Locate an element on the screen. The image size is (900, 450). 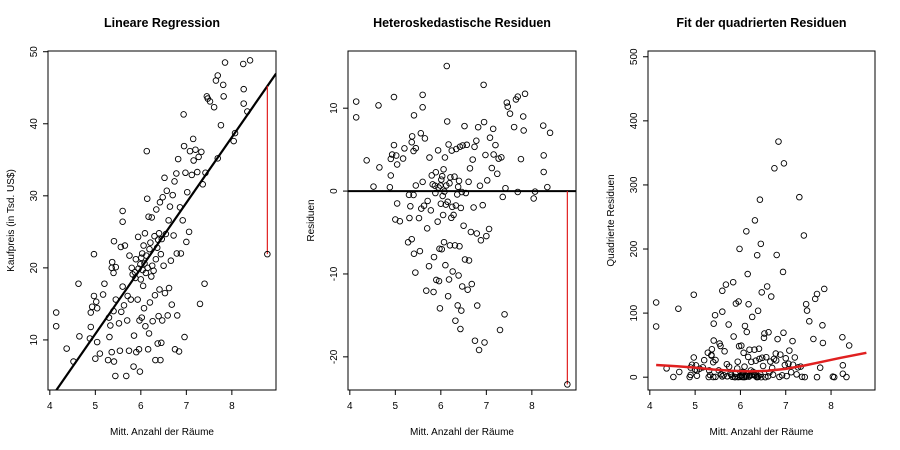
fit-curve is located at coordinates (761, 362).